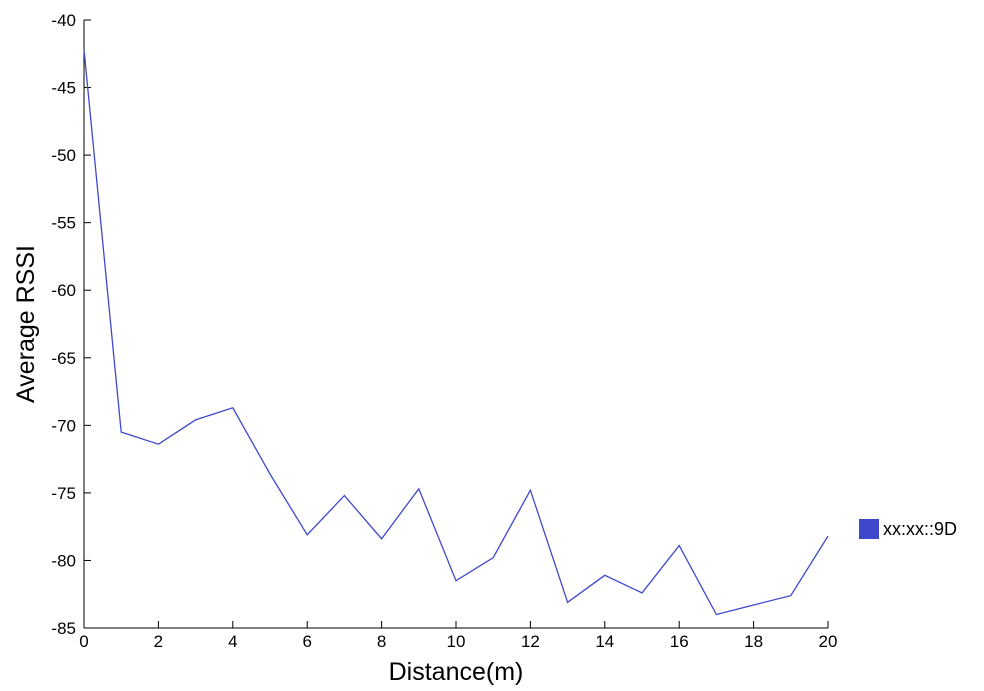 Image resolution: width=984 pixels, height=691 pixels. Describe the element at coordinates (63, 290) in the screenshot. I see `y-tick-label: -60` at that location.